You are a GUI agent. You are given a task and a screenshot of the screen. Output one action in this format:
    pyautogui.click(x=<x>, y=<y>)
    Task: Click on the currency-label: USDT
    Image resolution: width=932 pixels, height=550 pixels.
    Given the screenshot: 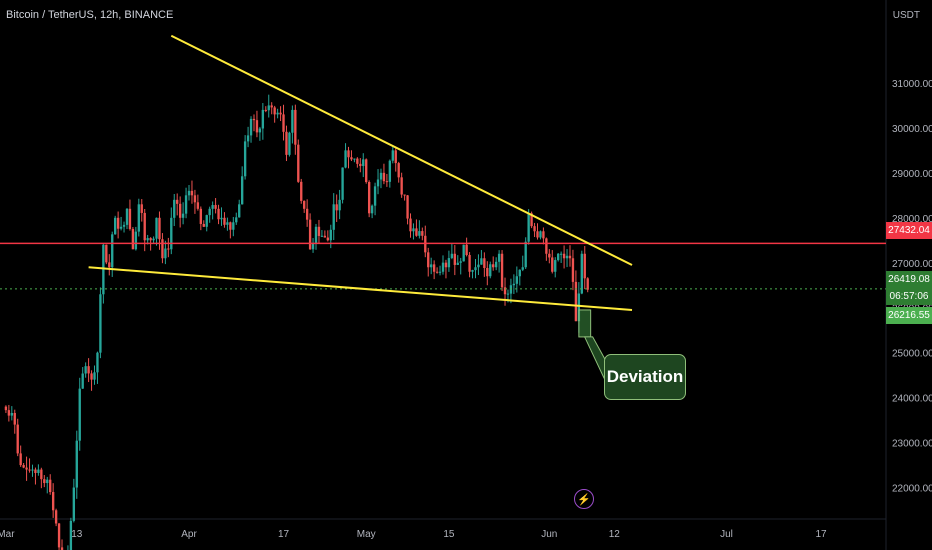 What is the action you would take?
    pyautogui.click(x=906, y=15)
    